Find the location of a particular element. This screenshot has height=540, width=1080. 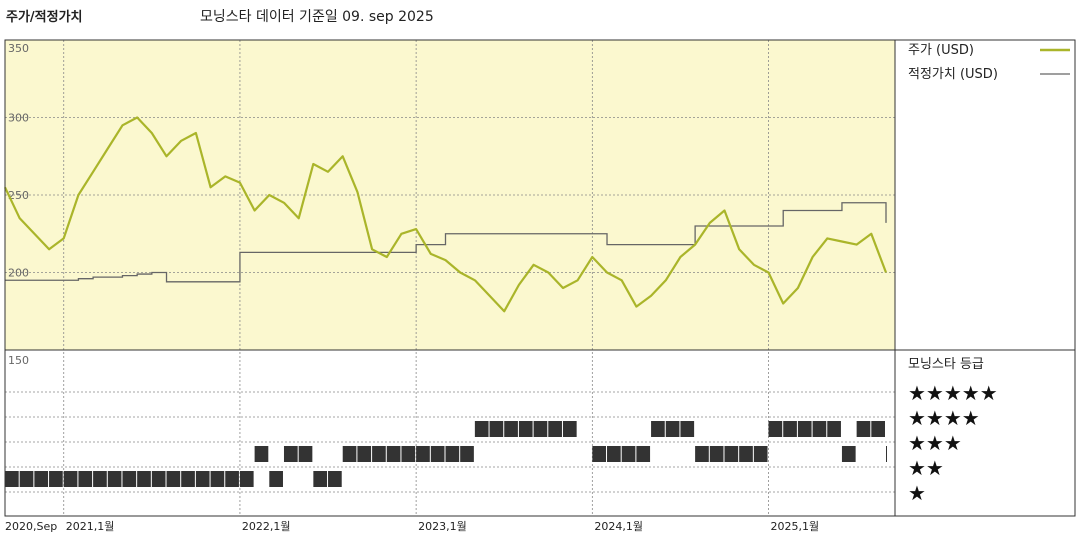

rating-legend-stars: ★★★ is located at coordinates (935, 443).